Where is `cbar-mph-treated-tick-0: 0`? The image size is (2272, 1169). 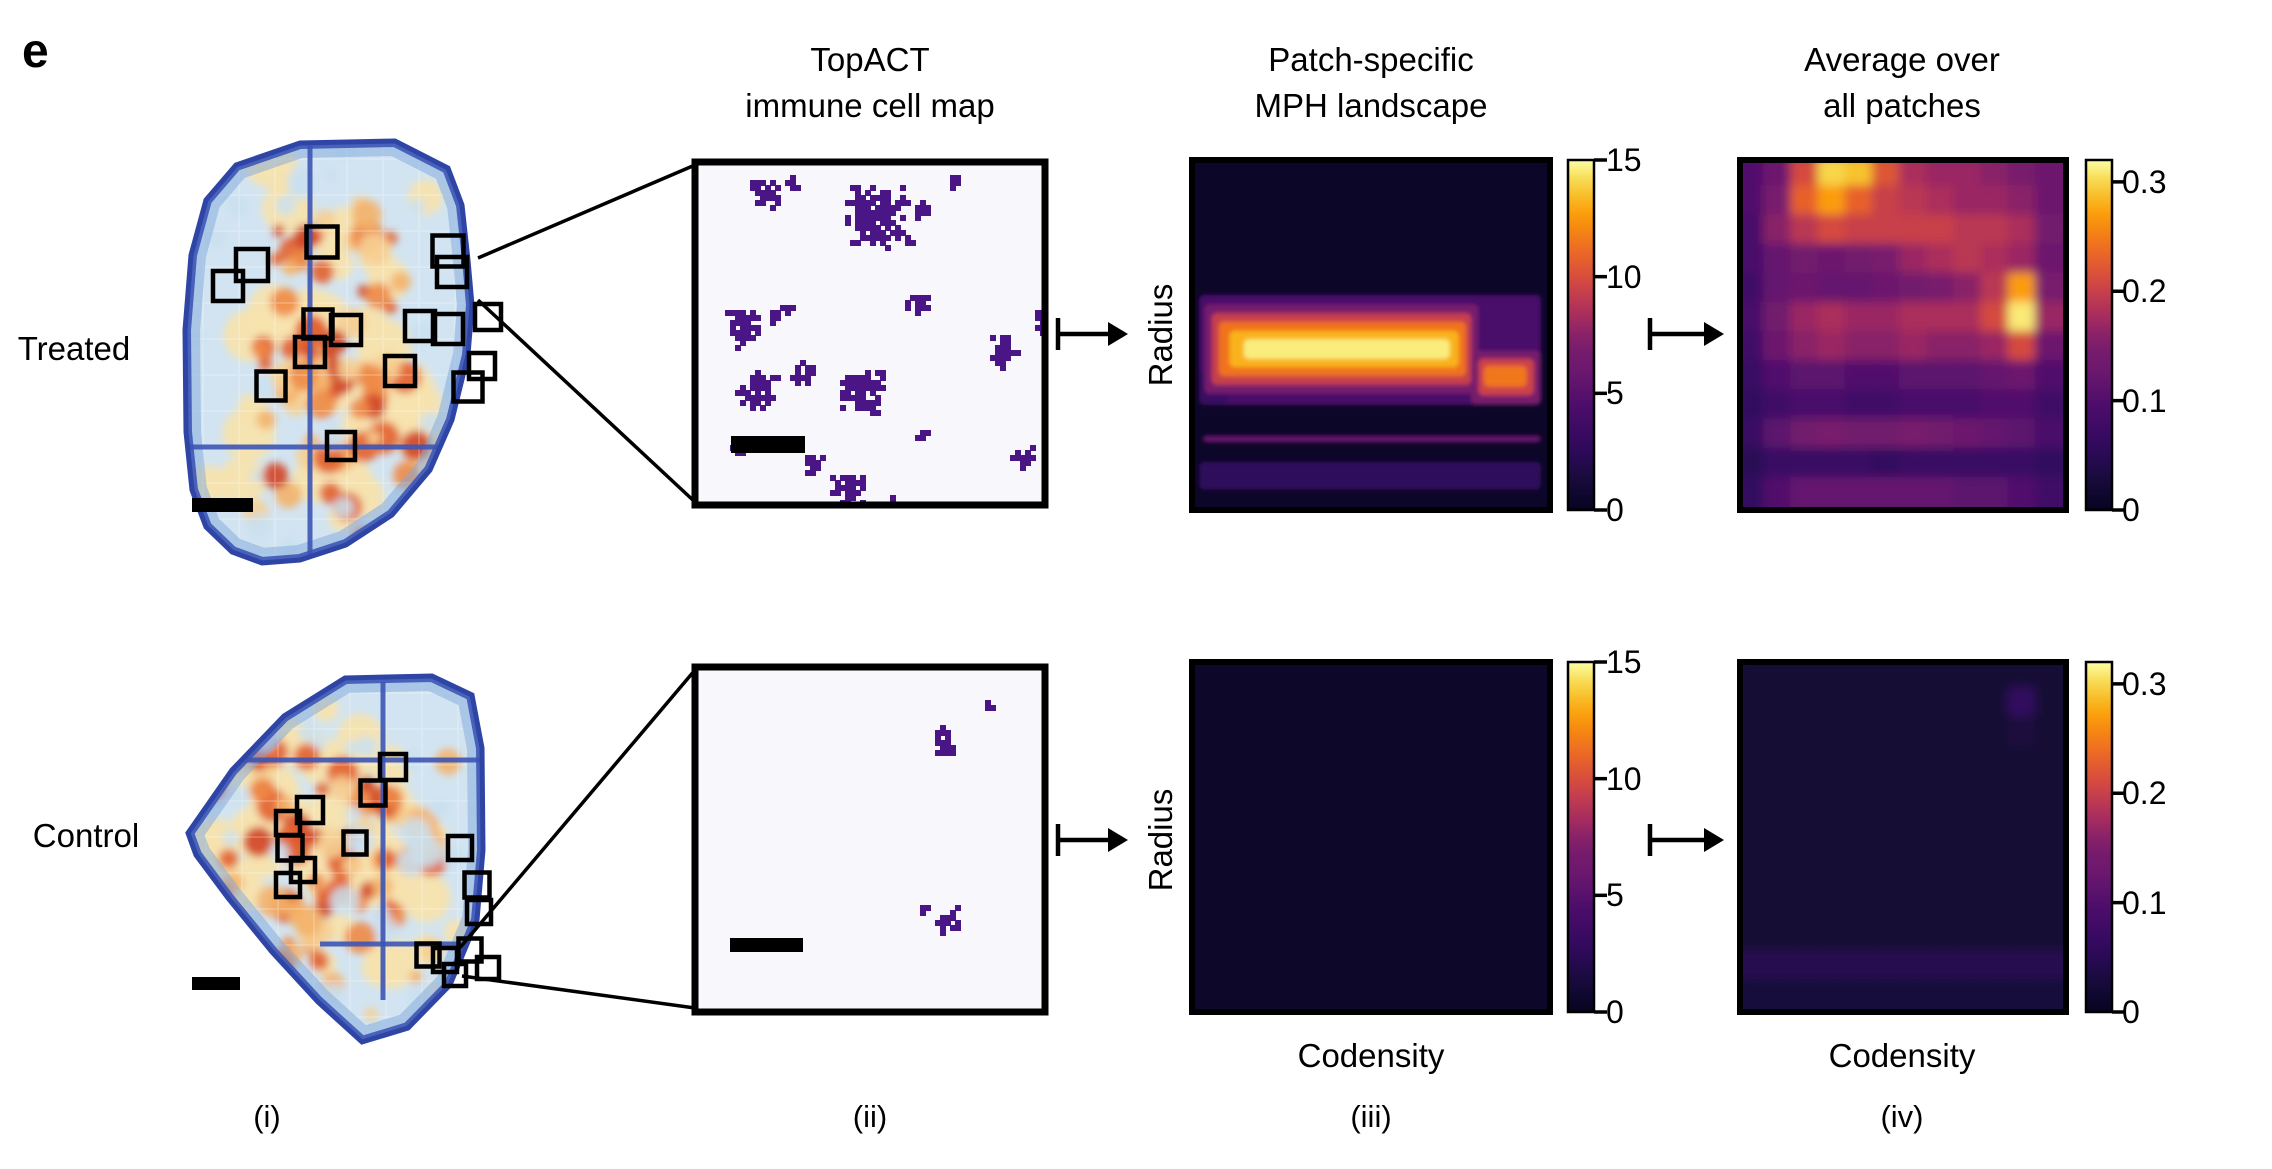
cbar-mph-treated-tick-0: 0 is located at coordinates (1615, 510).